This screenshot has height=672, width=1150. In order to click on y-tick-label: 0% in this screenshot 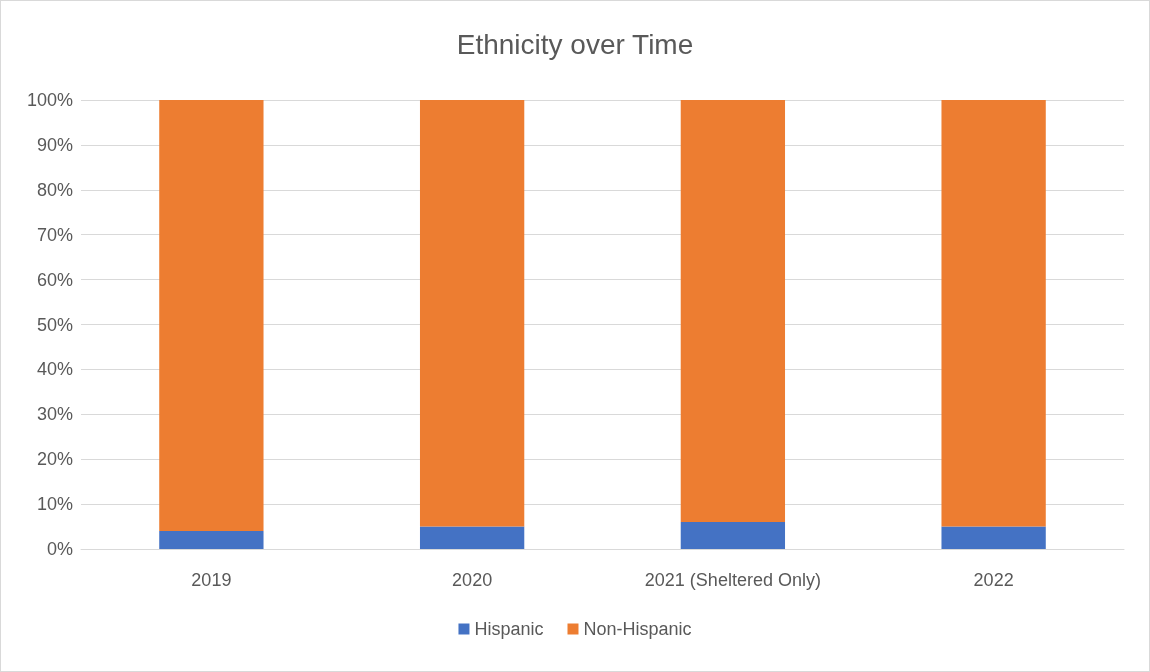, I will do `click(59, 549)`.